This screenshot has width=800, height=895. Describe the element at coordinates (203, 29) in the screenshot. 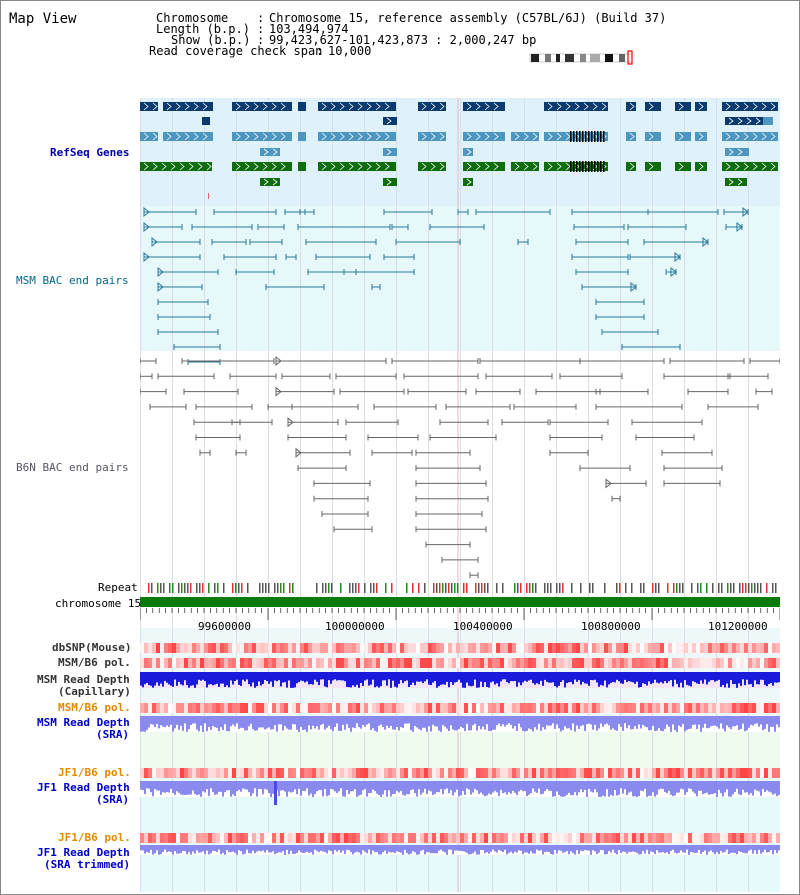

I see `length-label: Length (b.p.)` at that location.